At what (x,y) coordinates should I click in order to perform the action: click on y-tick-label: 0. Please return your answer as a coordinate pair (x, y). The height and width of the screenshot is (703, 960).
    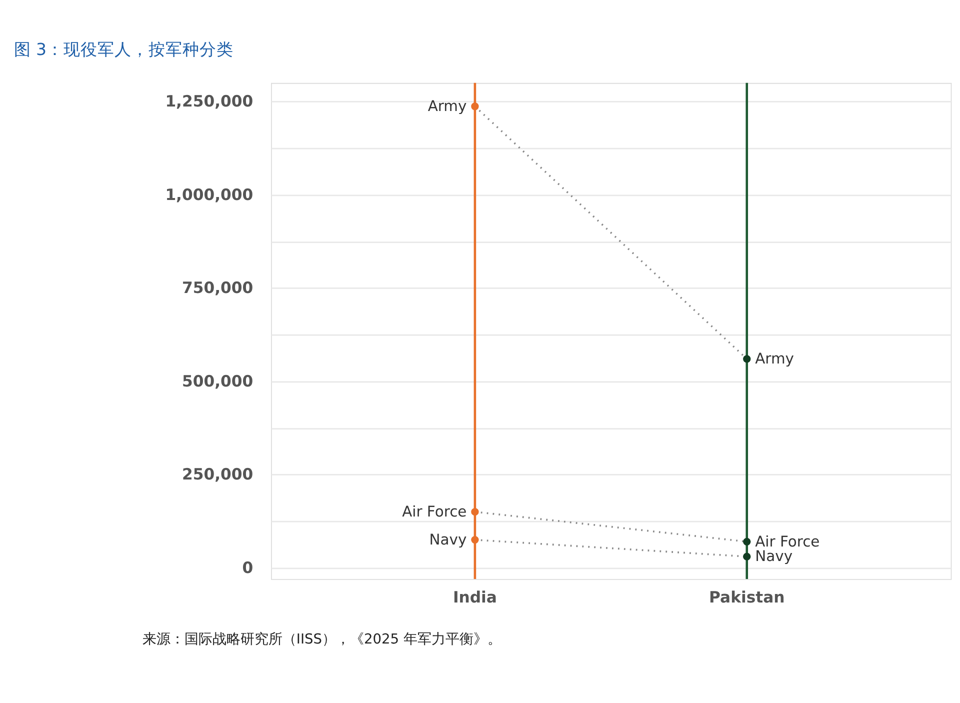
    Looking at the image, I should click on (248, 567).